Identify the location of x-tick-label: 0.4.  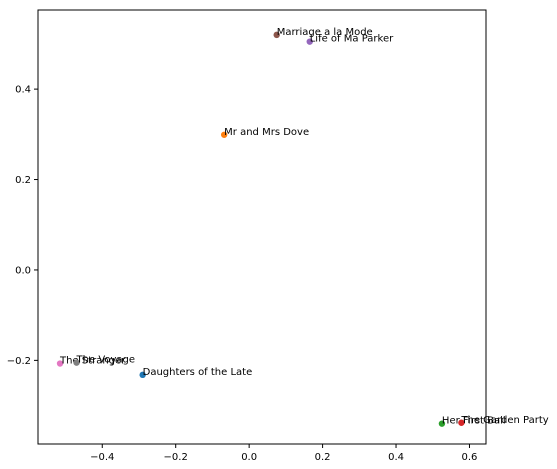
(396, 457).